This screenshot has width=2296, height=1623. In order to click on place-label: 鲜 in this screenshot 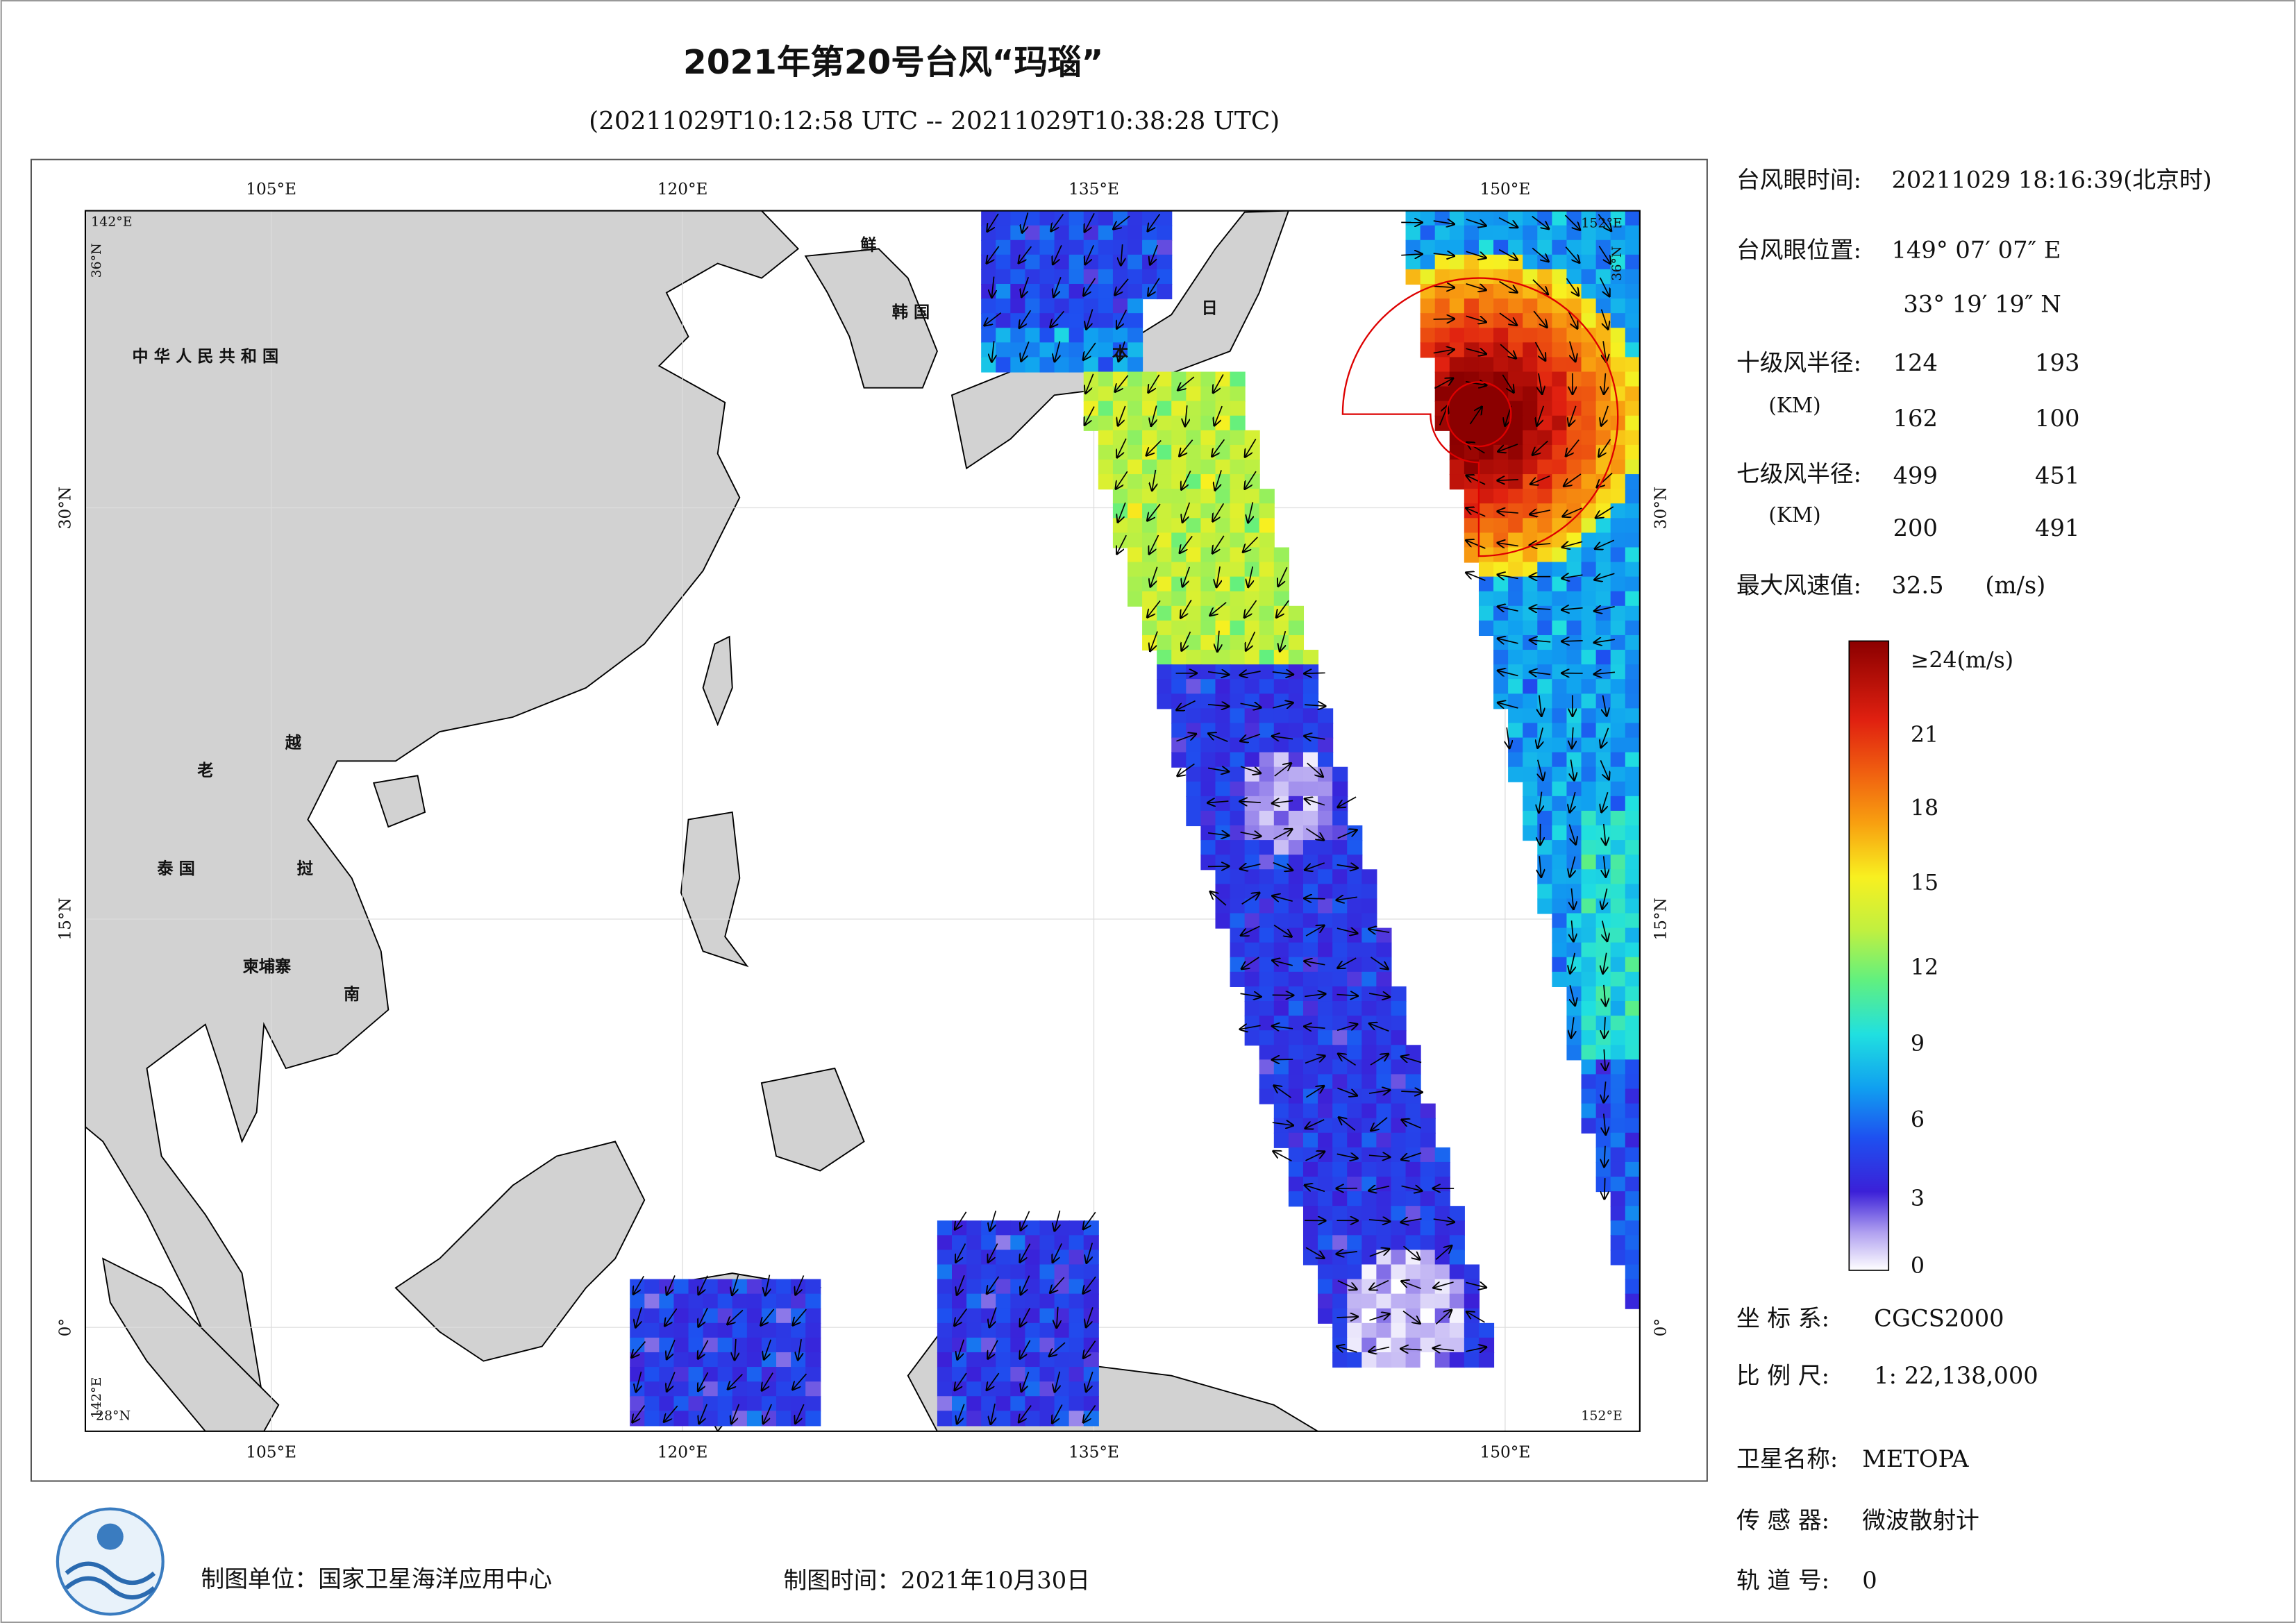, I will do `click(868, 245)`.